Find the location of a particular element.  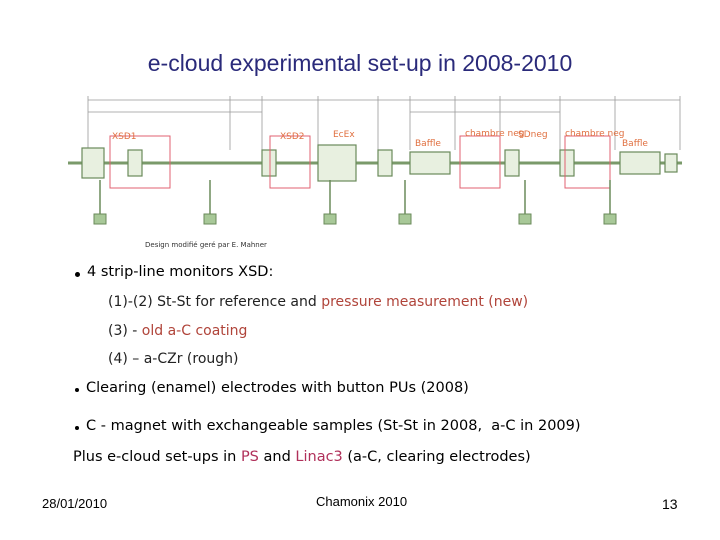

highlight: PS is located at coordinates (249, 457).